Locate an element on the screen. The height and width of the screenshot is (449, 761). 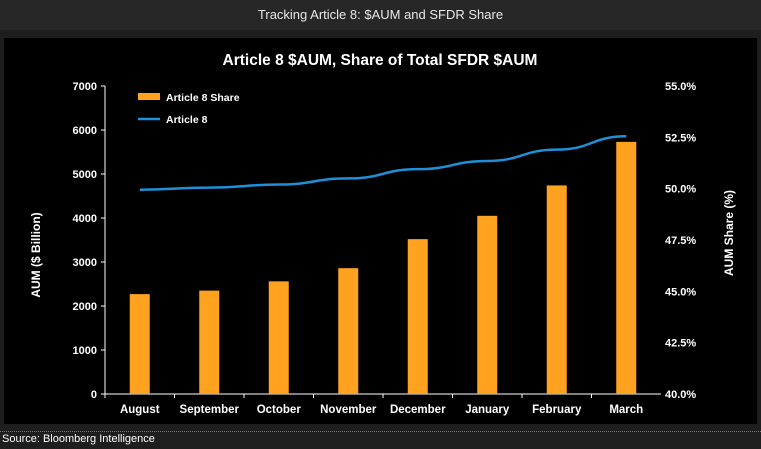
header-title: Tracking Article 8: $AUM and SFDR Share is located at coordinates (380, 14).